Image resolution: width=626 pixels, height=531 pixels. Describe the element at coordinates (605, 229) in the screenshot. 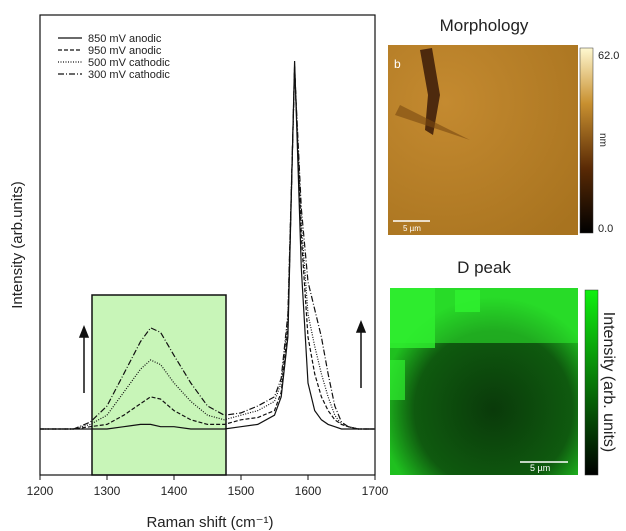

I see `colorbar-min: 0.0` at that location.